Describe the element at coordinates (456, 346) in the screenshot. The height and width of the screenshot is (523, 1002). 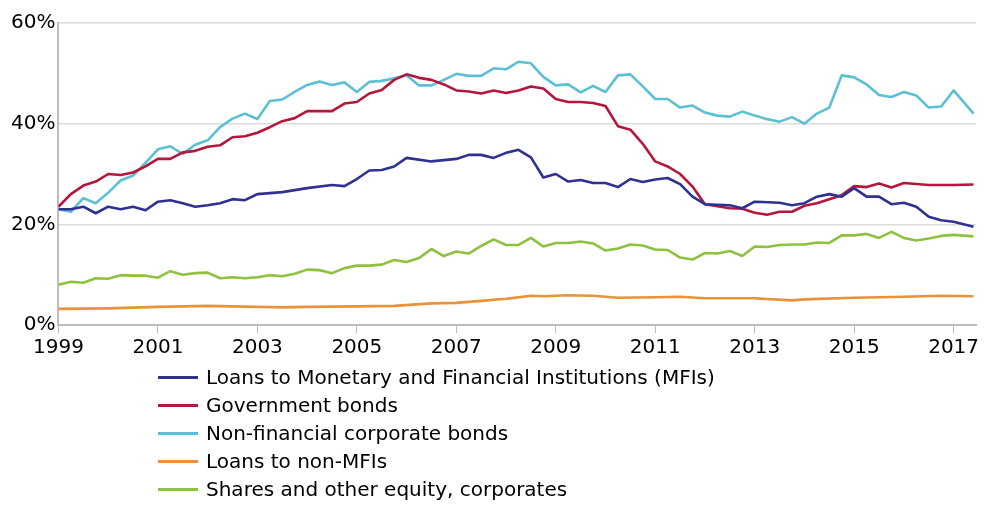
I see `x-tick-label: 2007` at that location.